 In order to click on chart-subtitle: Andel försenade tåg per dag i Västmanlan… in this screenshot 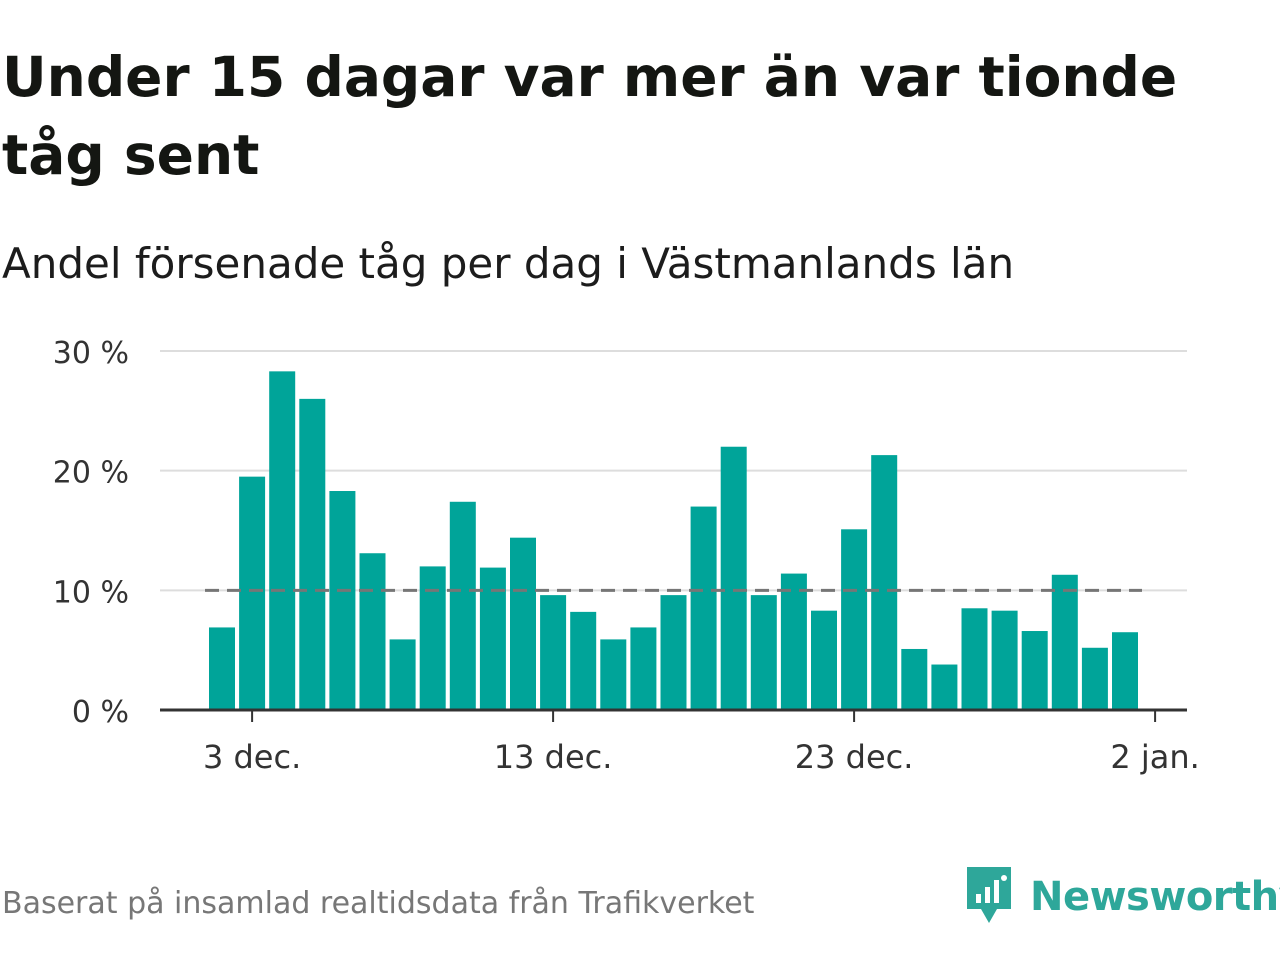, I will do `click(508, 263)`.